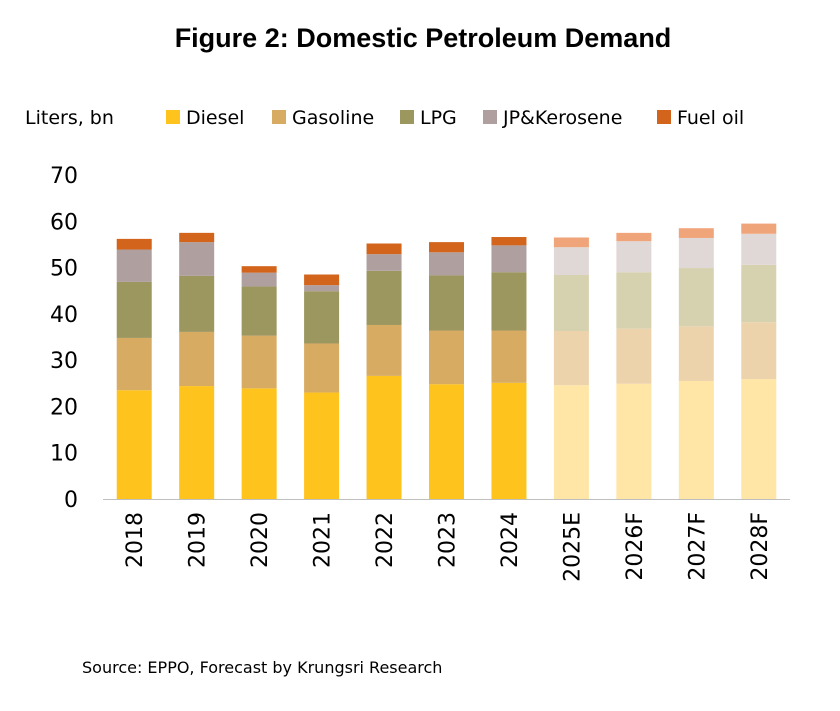 The image size is (840, 711). What do you see at coordinates (760, 546) in the screenshot?
I see `x-tick-label: 2028F` at bounding box center [760, 546].